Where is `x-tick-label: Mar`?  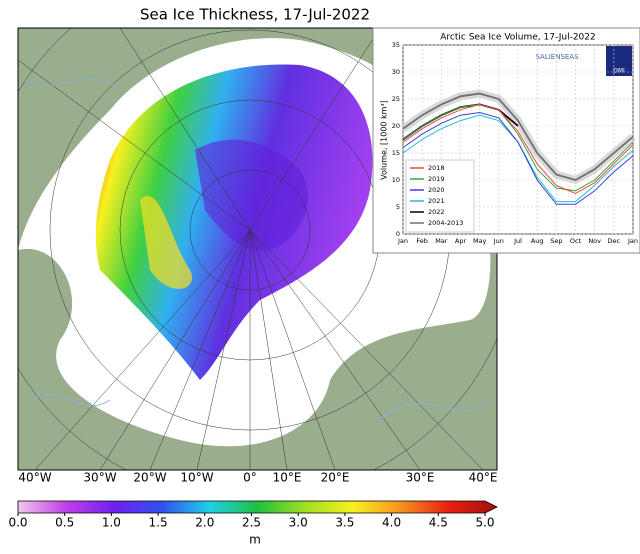 x-tick-label: Mar is located at coordinates (441, 241).